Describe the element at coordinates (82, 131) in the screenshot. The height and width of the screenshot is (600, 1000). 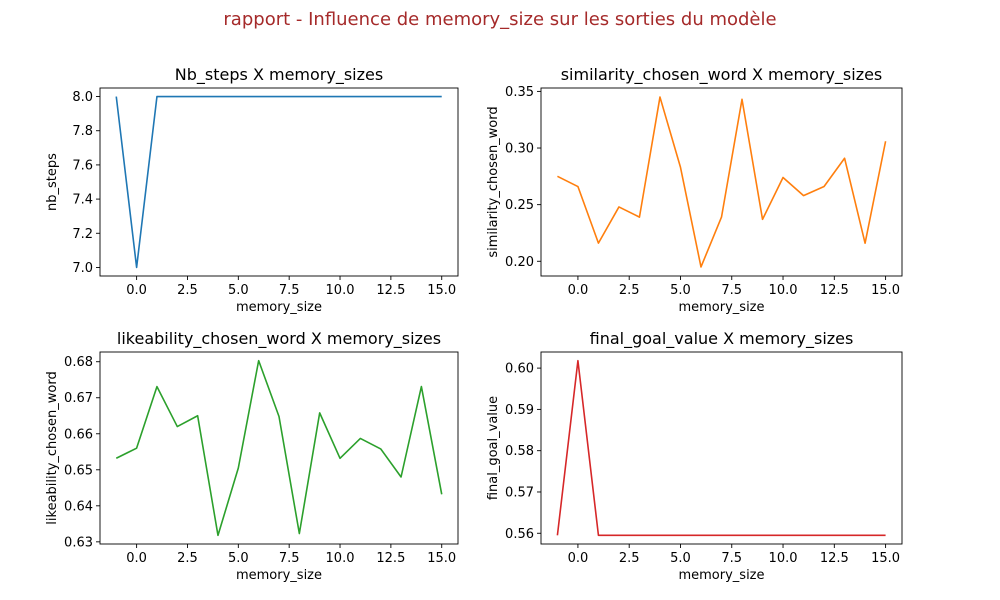
I see `y-tick-label: 7.8` at that location.